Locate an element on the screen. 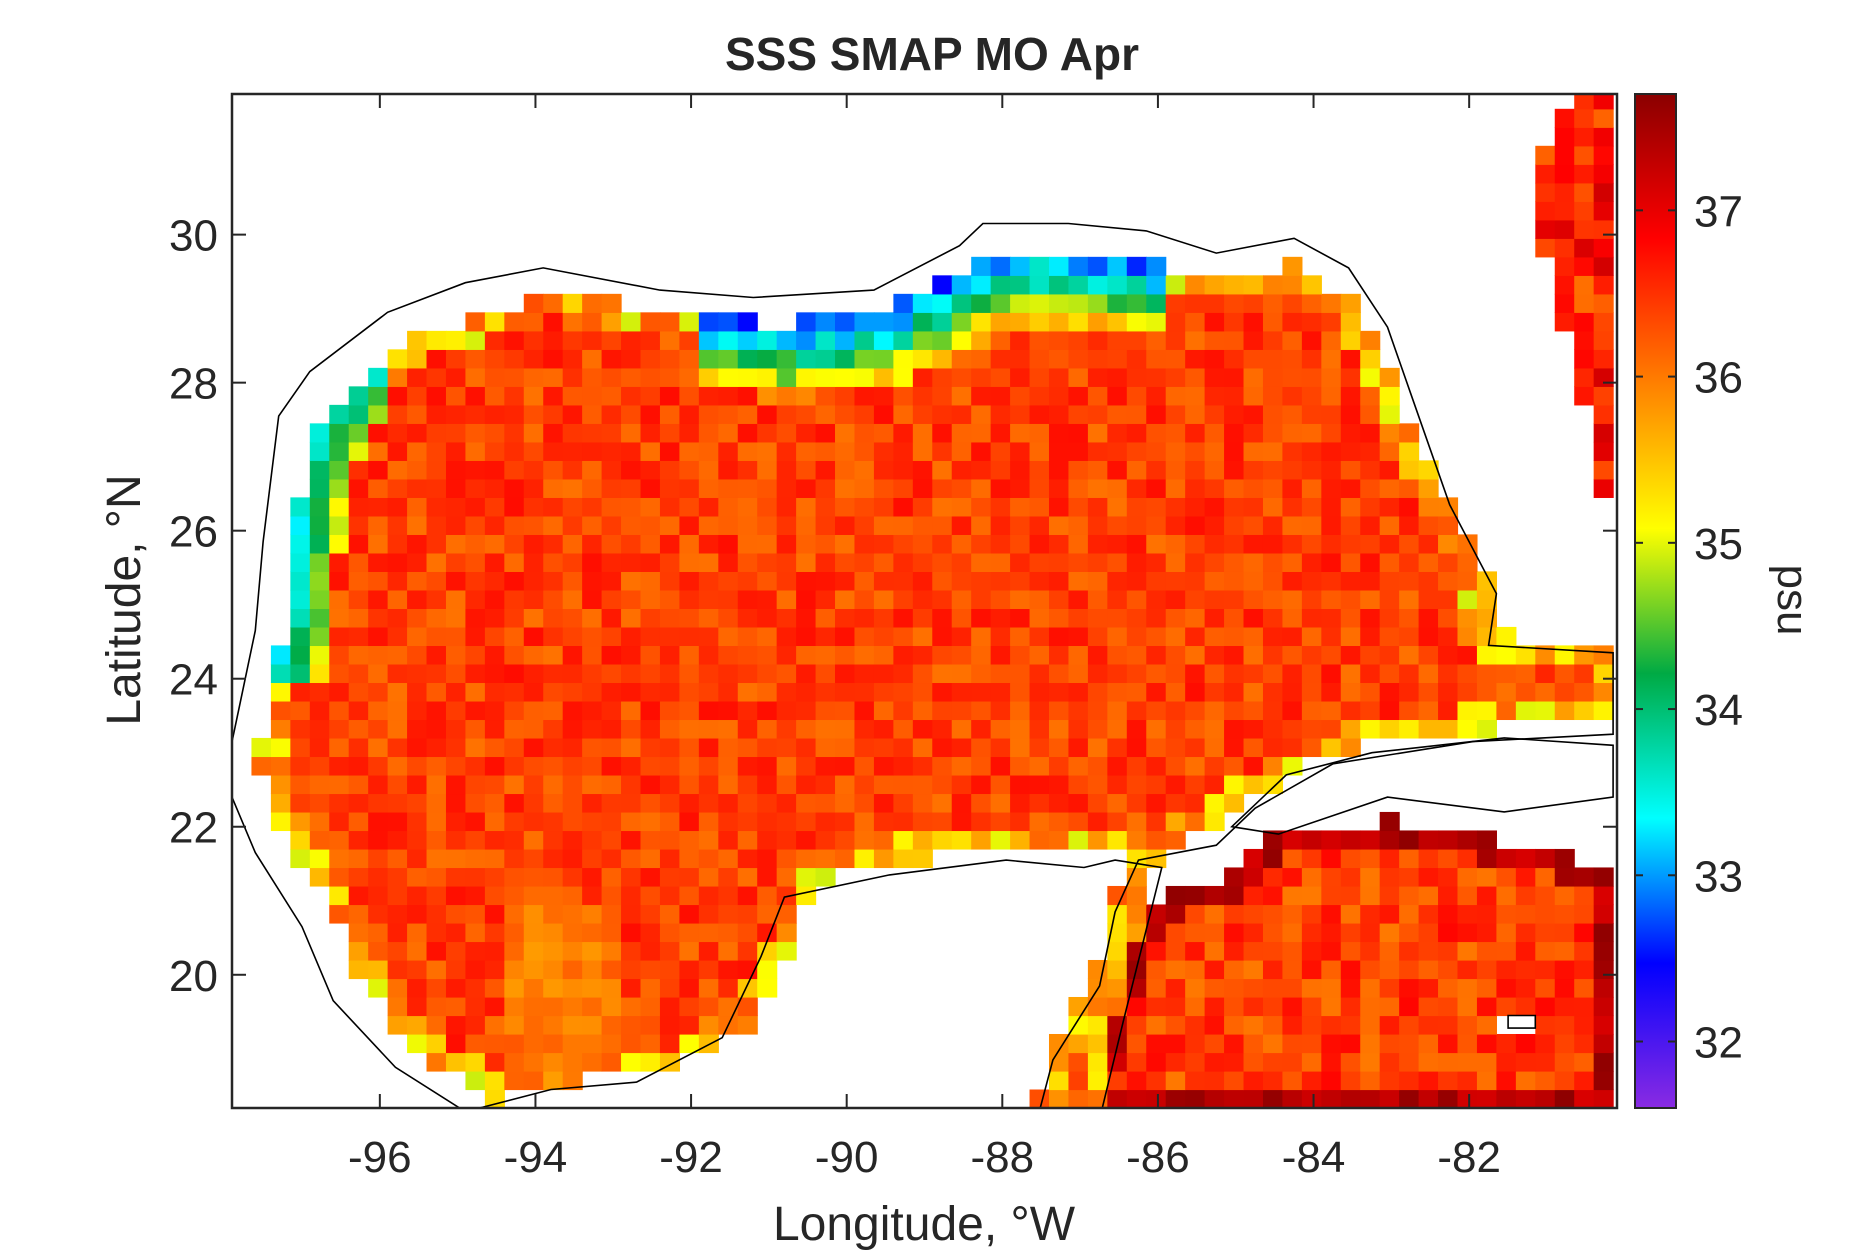  x-tick-label: -84 is located at coordinates (1314, 1157).